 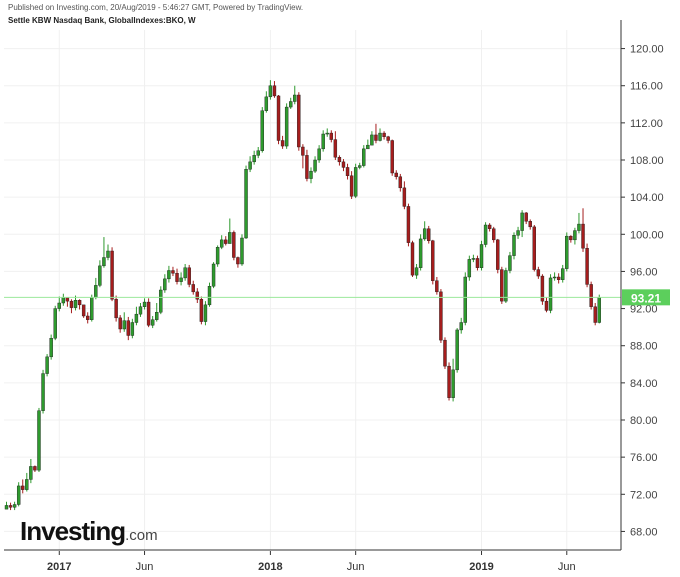 What do you see at coordinates (644, 272) in the screenshot?
I see `y-tick-label: 96.00` at bounding box center [644, 272].